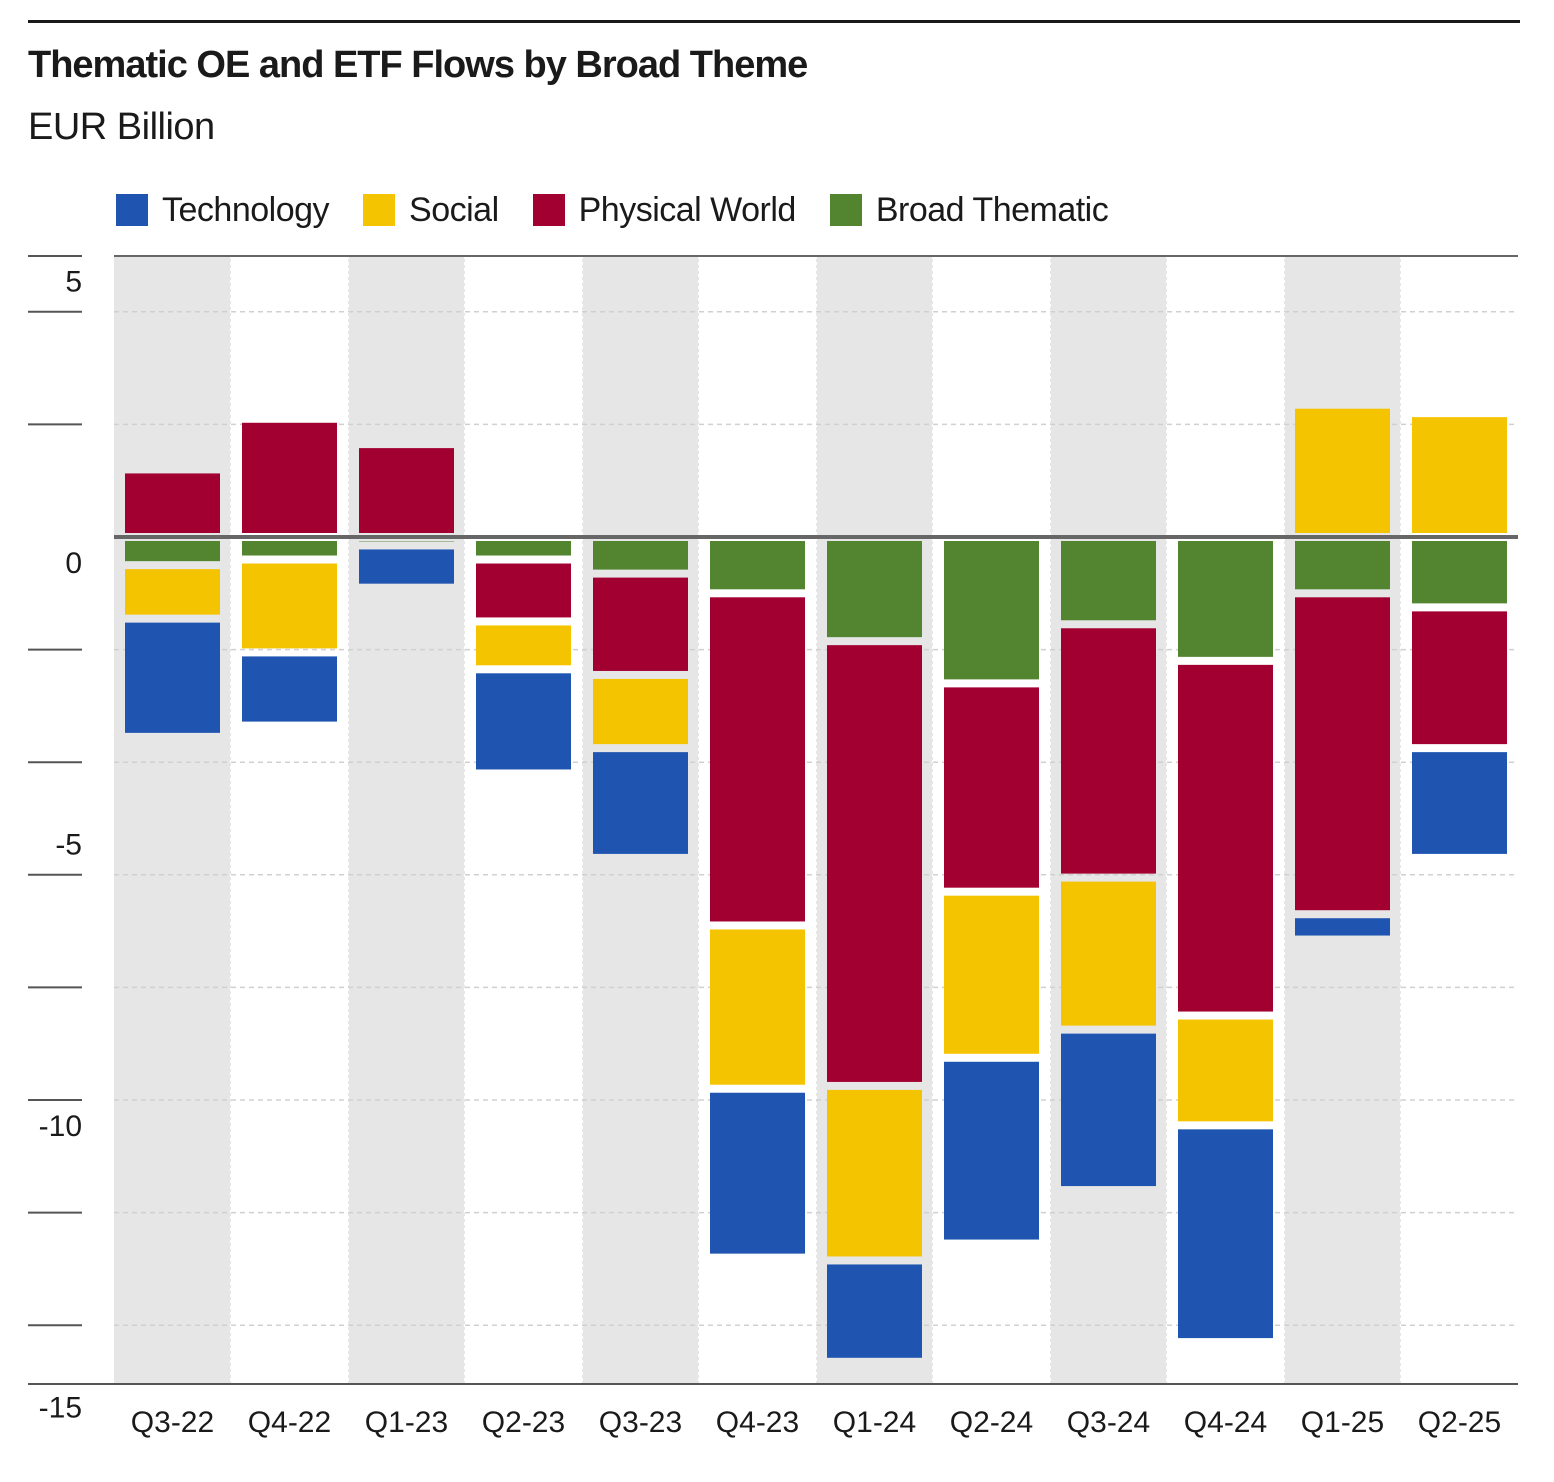 The width and height of the screenshot is (1554, 1482). Describe the element at coordinates (991, 1422) in the screenshot. I see `x-tick-label-q2-24: Q2-24` at that location.